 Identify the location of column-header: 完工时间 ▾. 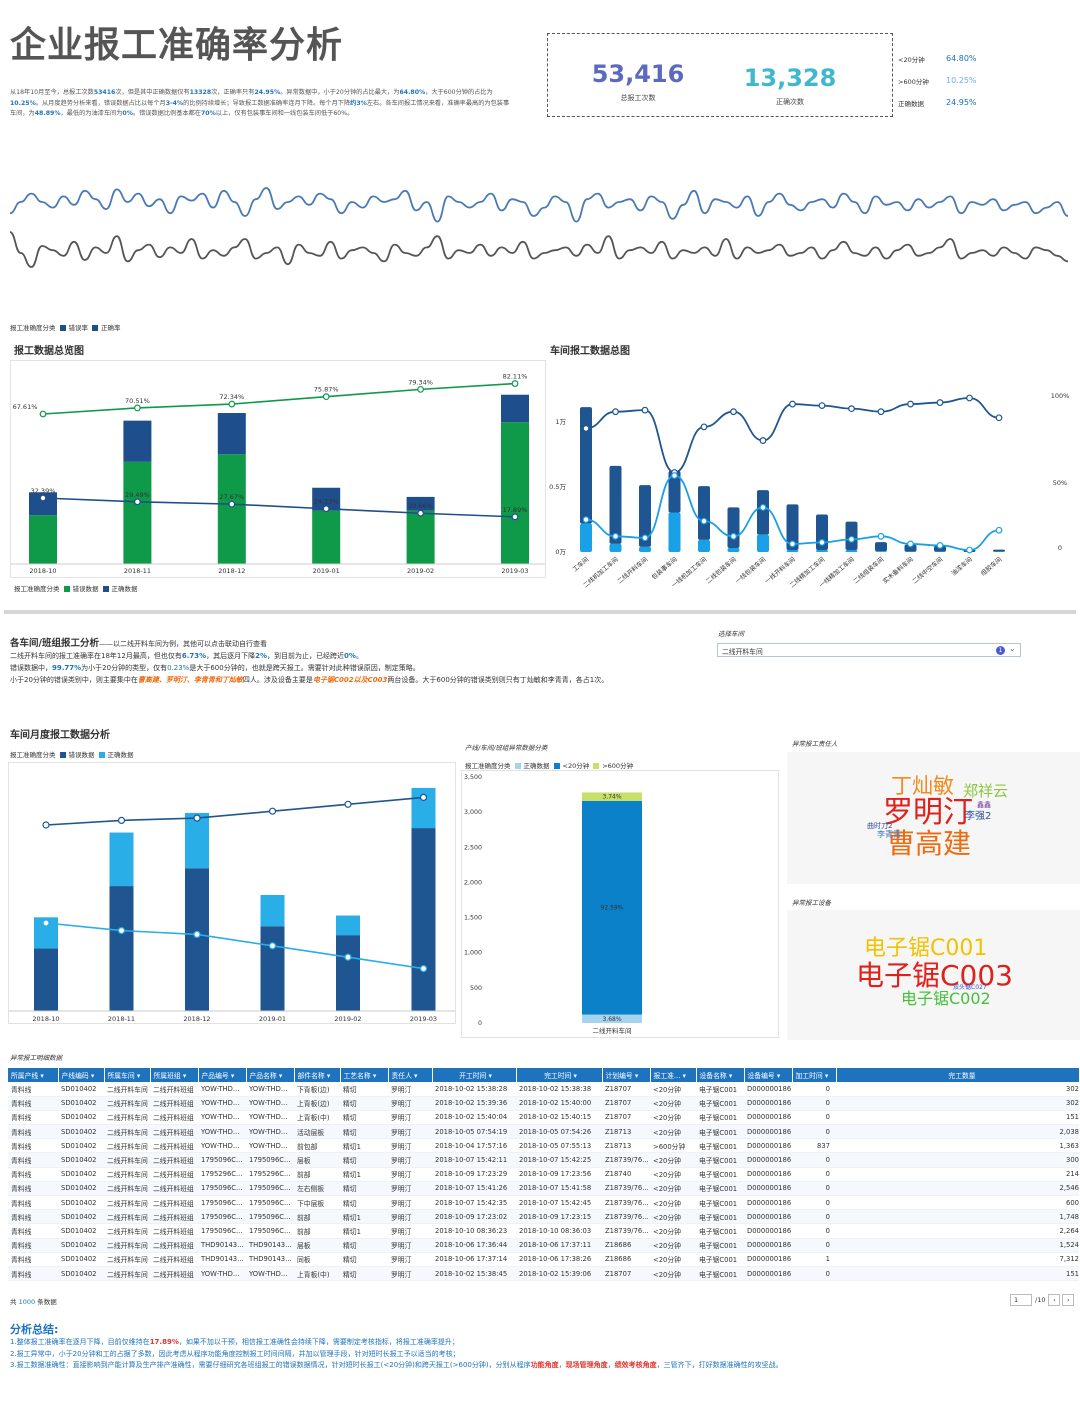
(559, 1075).